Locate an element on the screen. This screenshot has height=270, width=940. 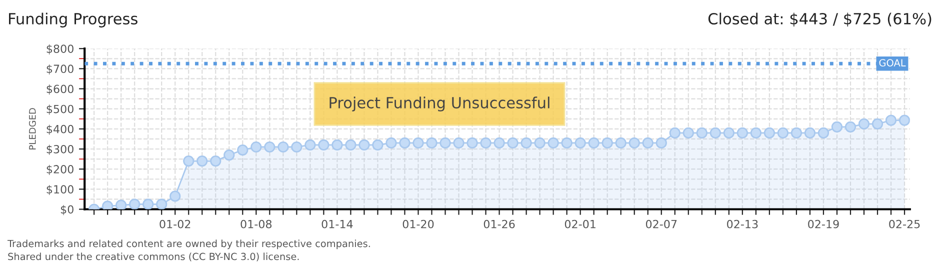
x-tick-label: 01-20 is located at coordinates (418, 224).